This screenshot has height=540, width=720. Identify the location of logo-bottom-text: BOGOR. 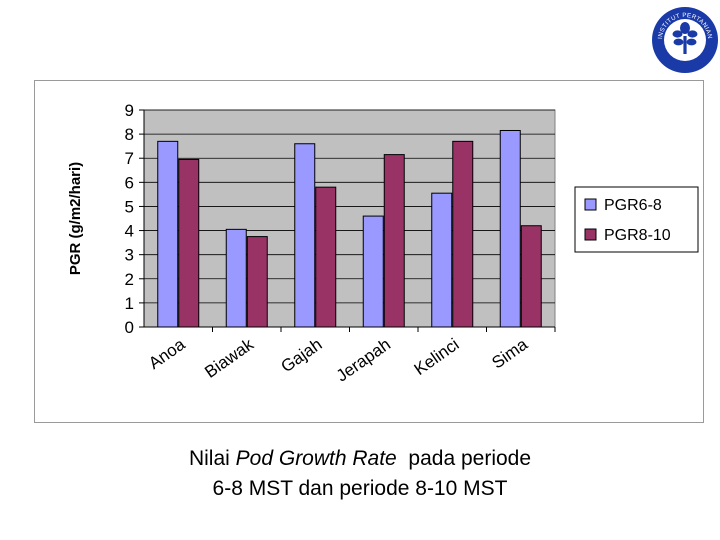
(685, 57).